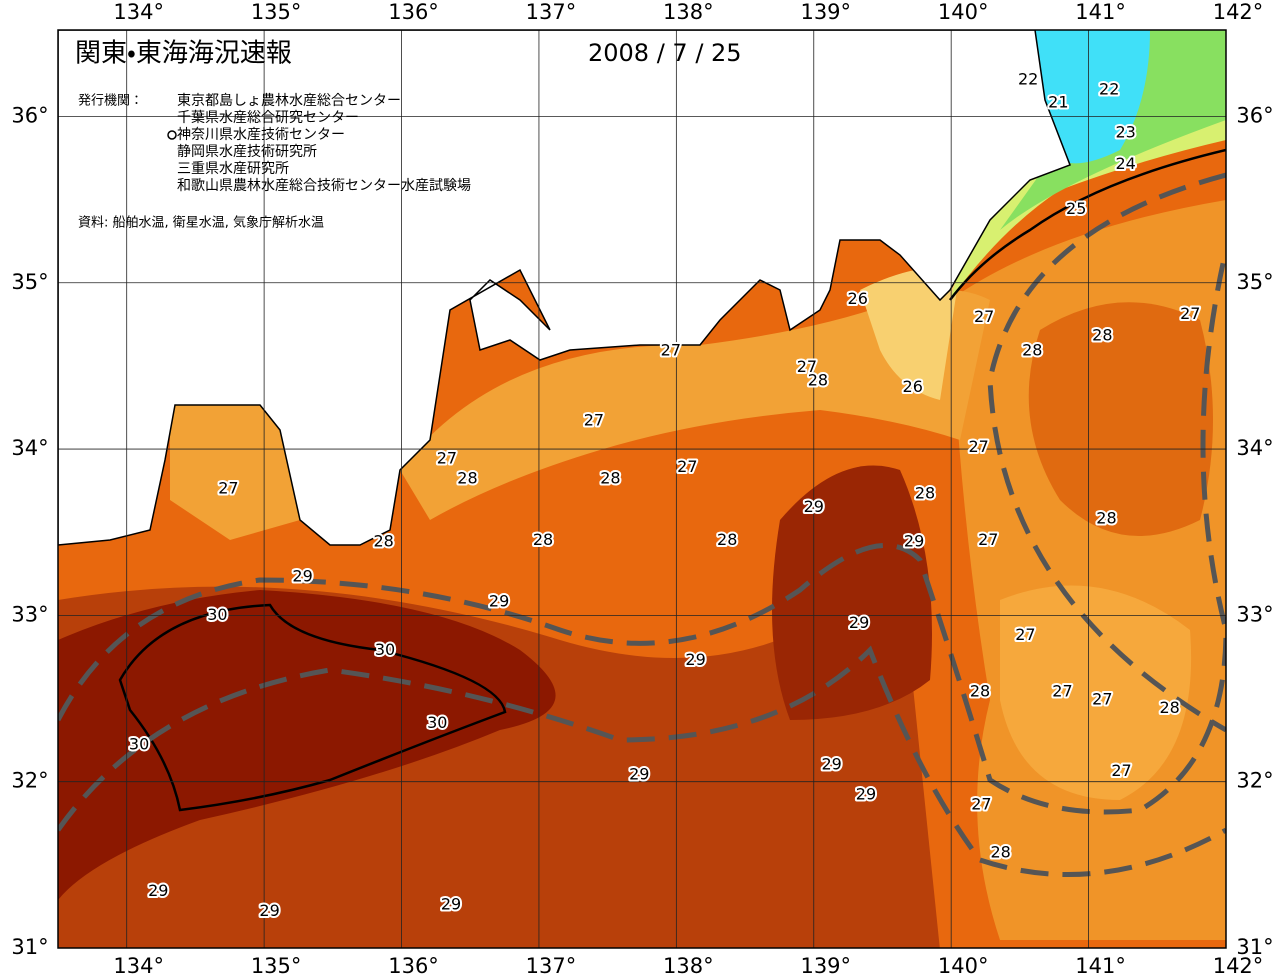  I want to click on lat-label-right: 33°, so click(1254, 614).